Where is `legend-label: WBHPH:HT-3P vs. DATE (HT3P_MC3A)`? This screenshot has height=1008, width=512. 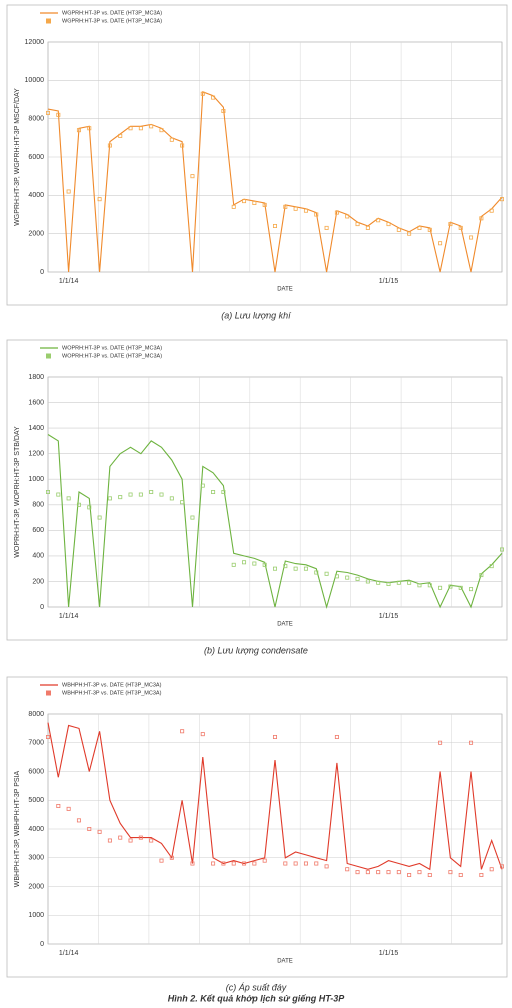
legend-label: WBHPH:HT-3P vs. DATE (HT3P_MC3A) is located at coordinates (112, 693).